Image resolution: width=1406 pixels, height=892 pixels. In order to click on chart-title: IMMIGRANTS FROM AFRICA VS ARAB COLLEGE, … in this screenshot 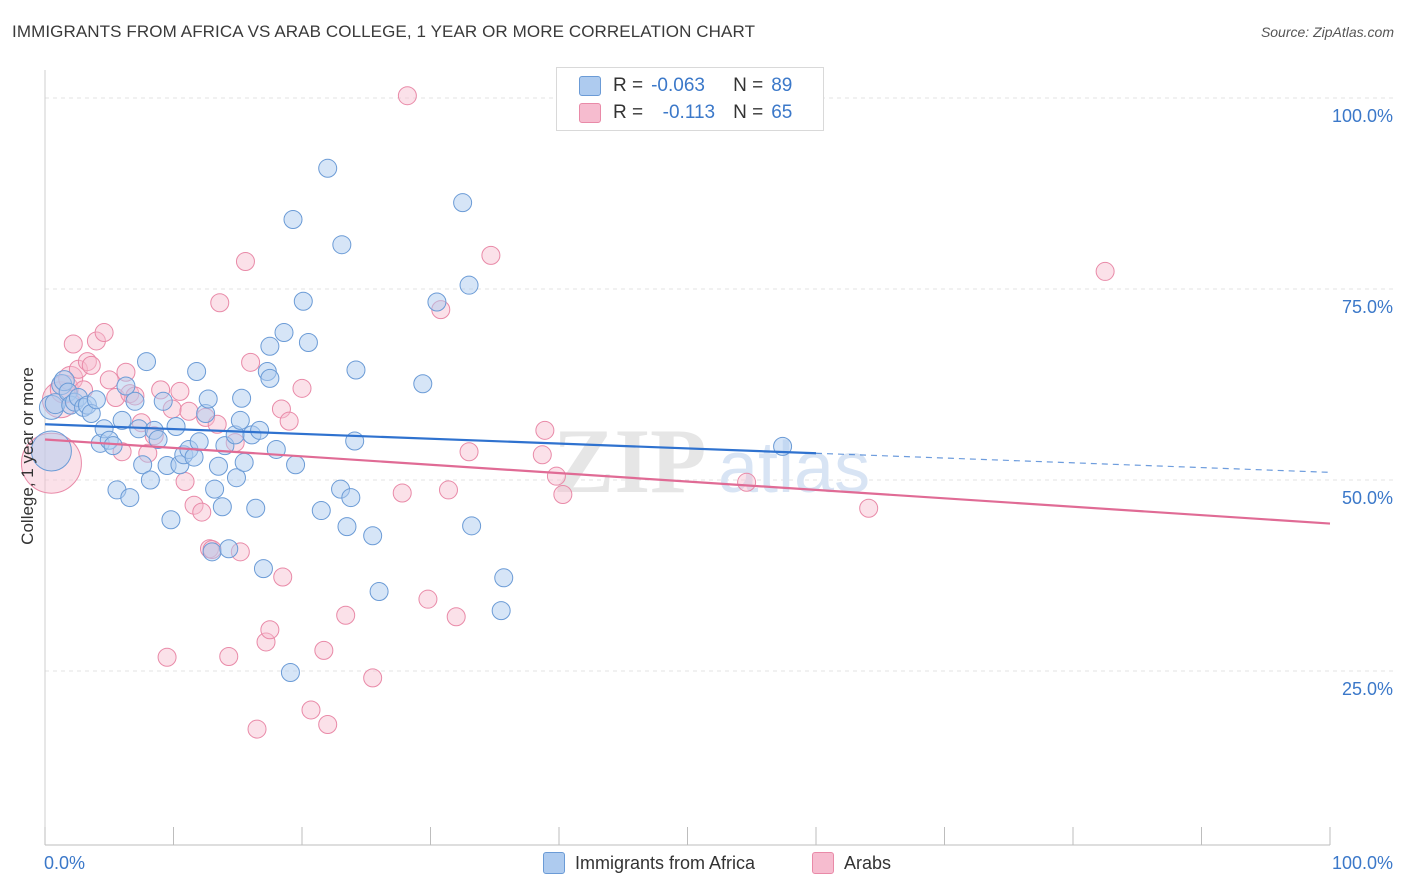, I will do `click(384, 31)`.